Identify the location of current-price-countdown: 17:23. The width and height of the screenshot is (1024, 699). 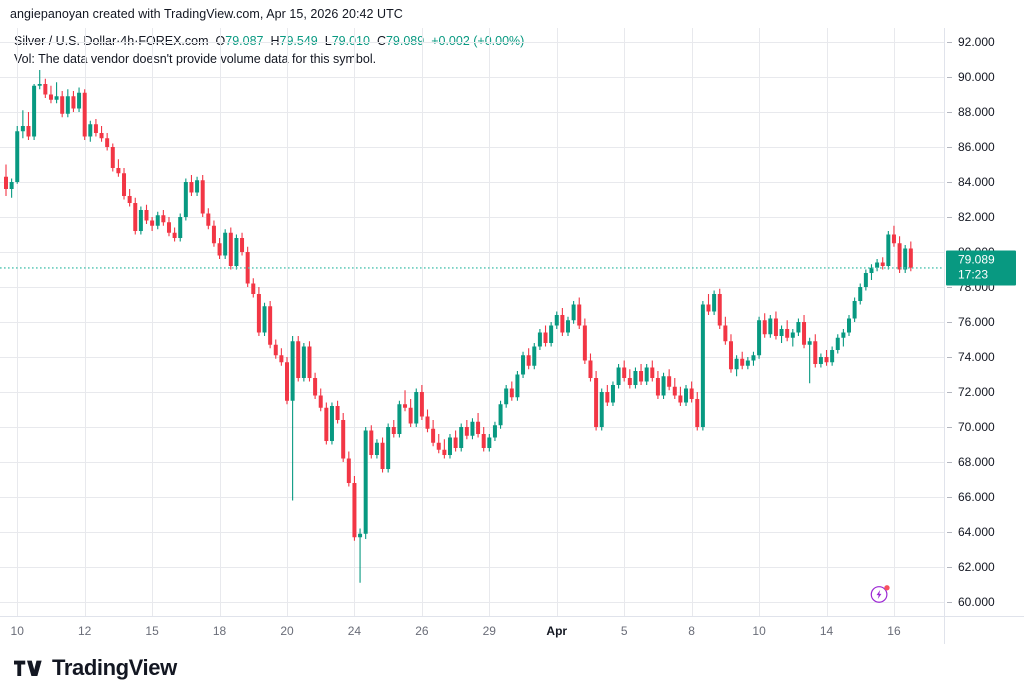
(973, 274).